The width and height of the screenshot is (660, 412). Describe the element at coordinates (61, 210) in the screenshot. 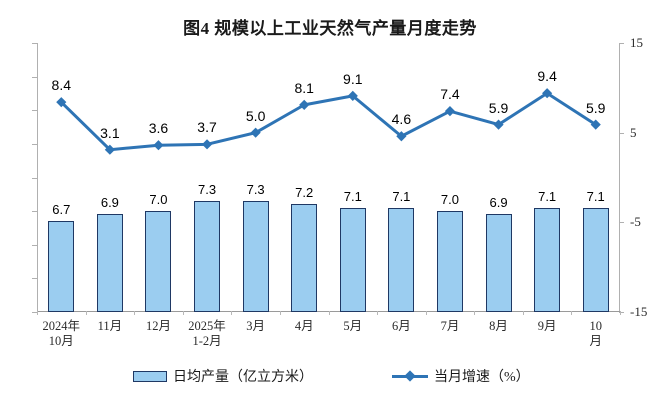

I see `bar-value-label: 6.7` at that location.